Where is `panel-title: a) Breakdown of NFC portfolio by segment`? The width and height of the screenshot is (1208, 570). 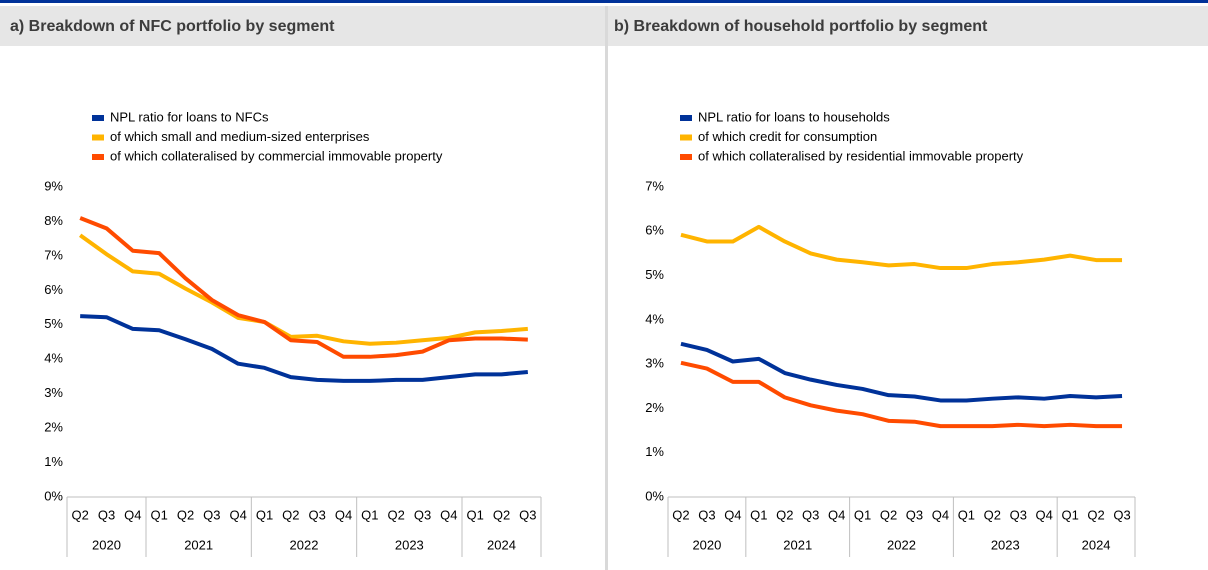
panel-title: a) Breakdown of NFC portfolio by segment is located at coordinates (172, 26).